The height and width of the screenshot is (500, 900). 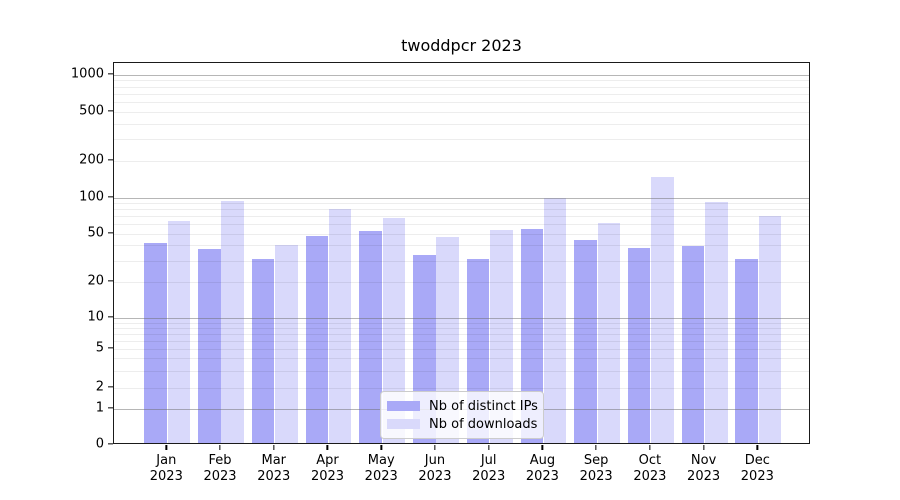 What do you see at coordinates (179, 331) in the screenshot?
I see `bar-downloads-jan` at bounding box center [179, 331].